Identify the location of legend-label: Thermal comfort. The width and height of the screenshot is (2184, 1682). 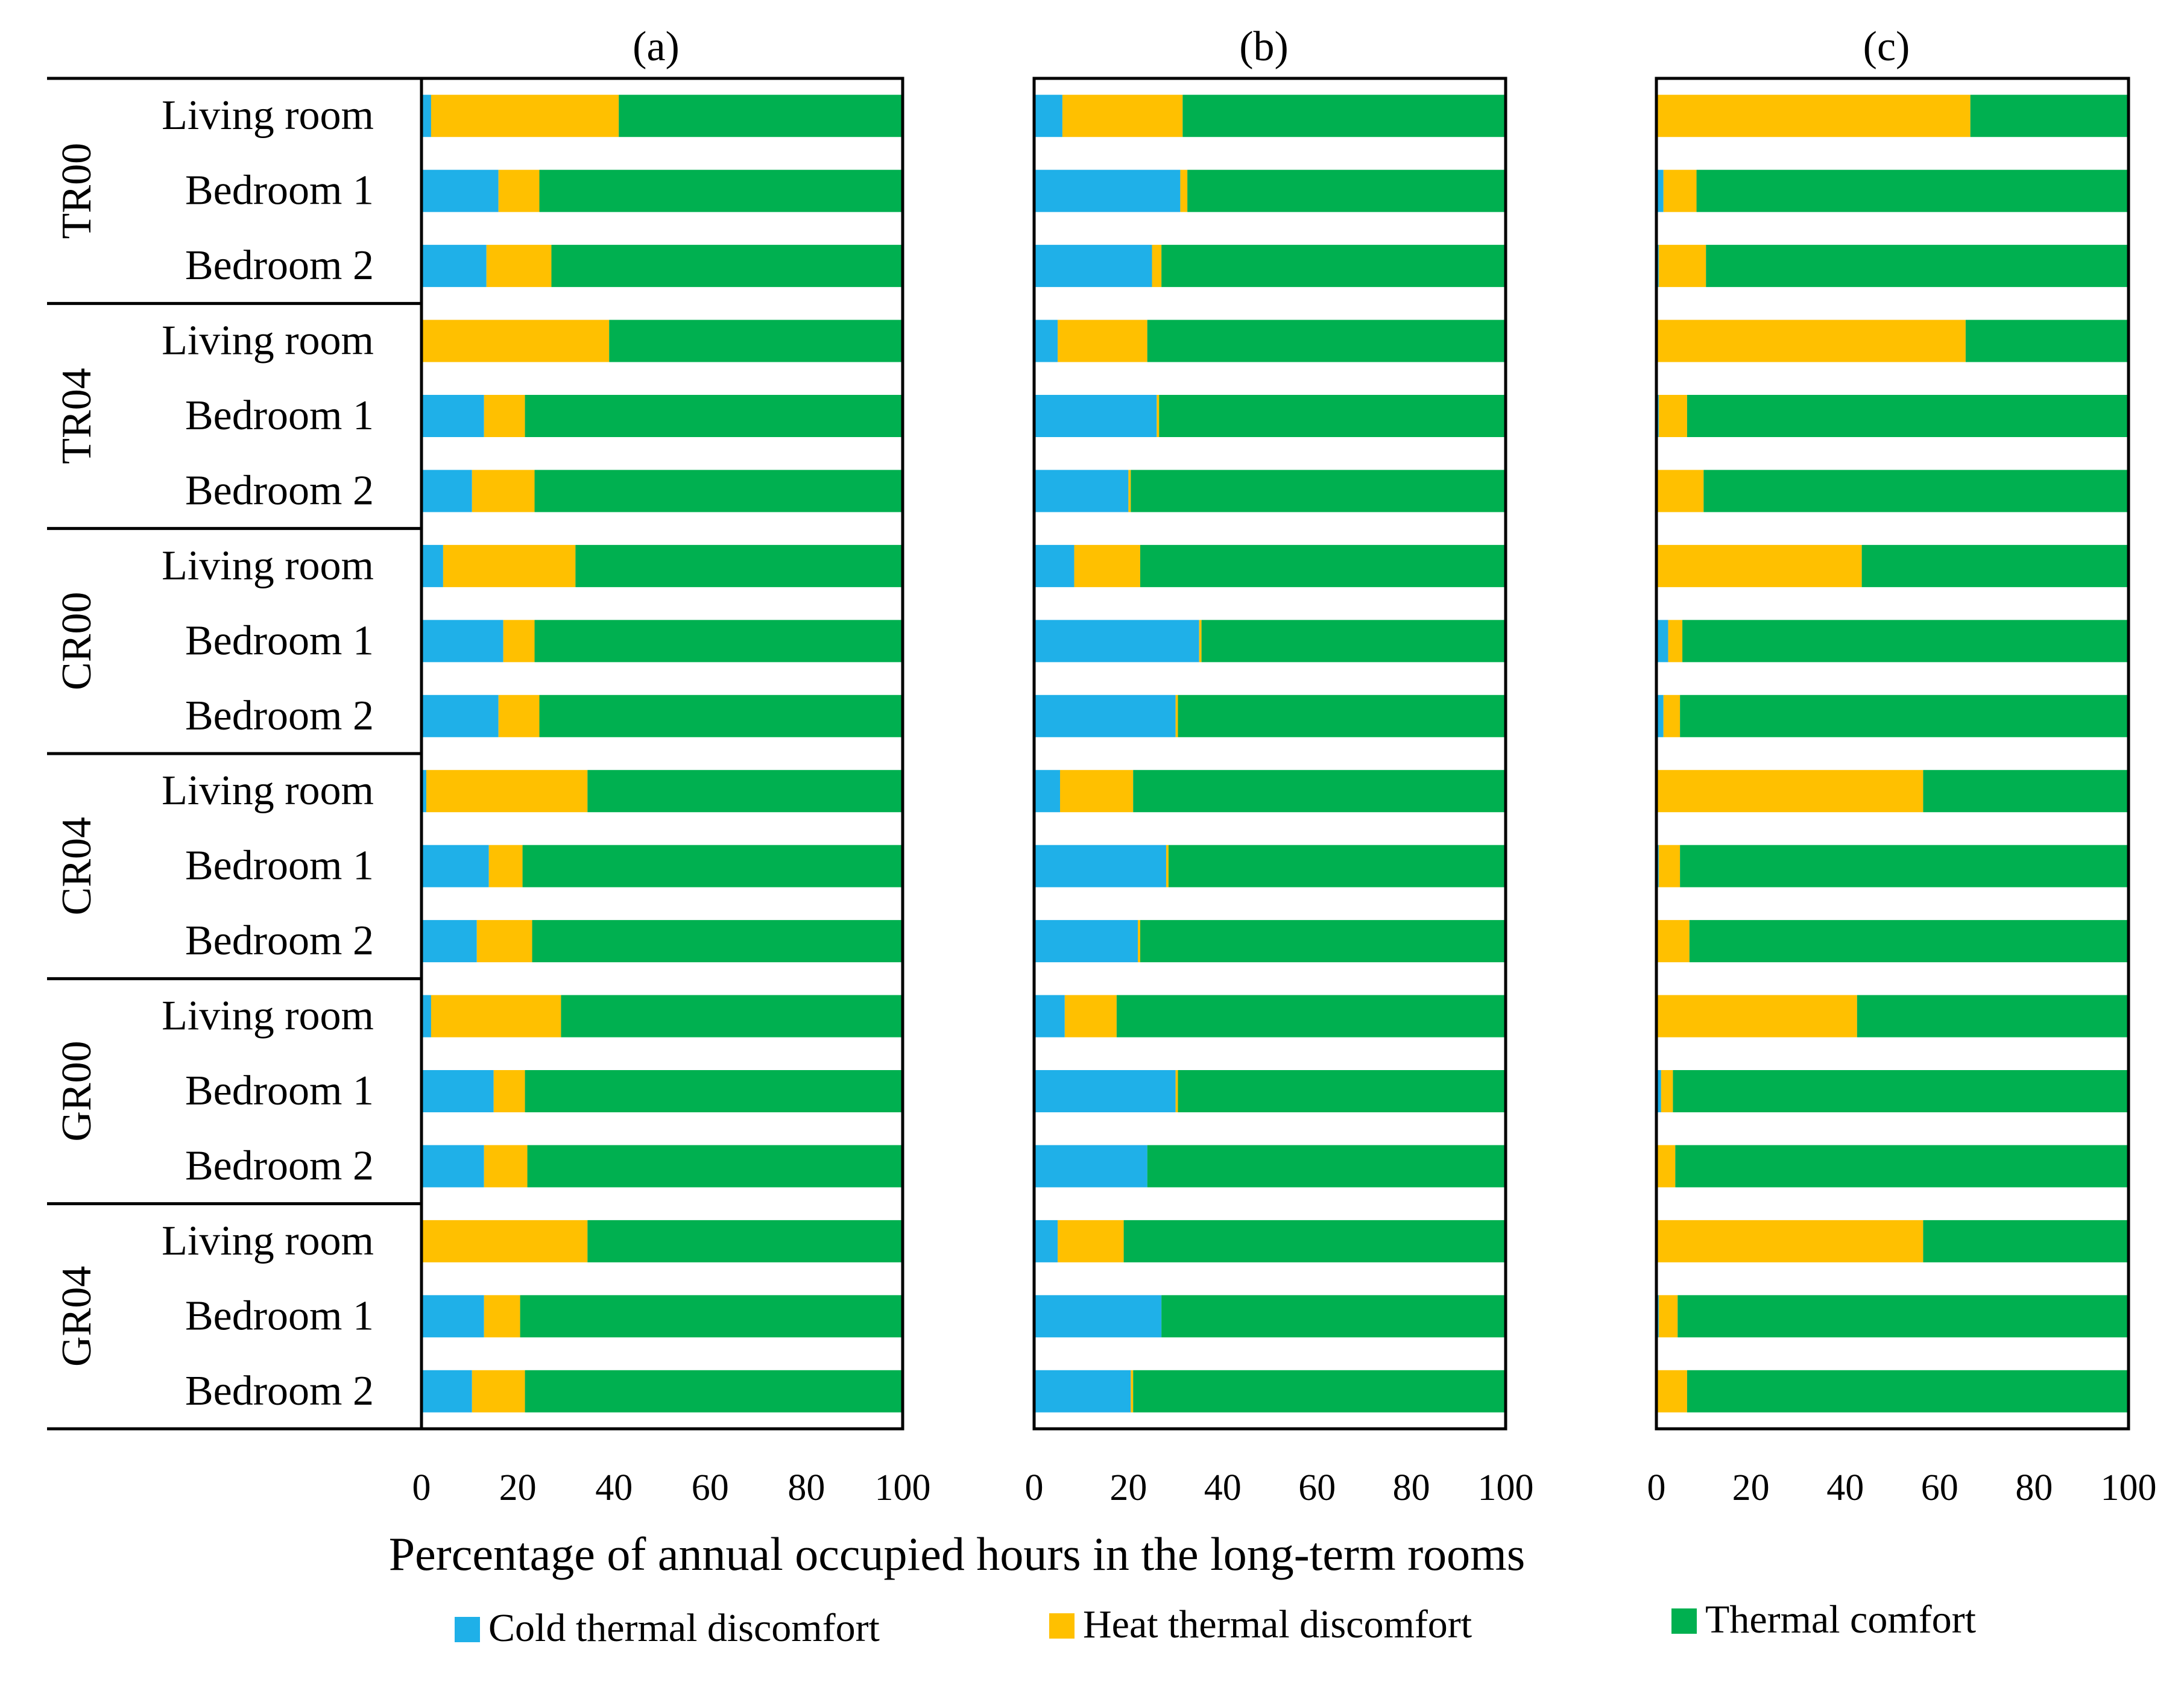
(1841, 1620).